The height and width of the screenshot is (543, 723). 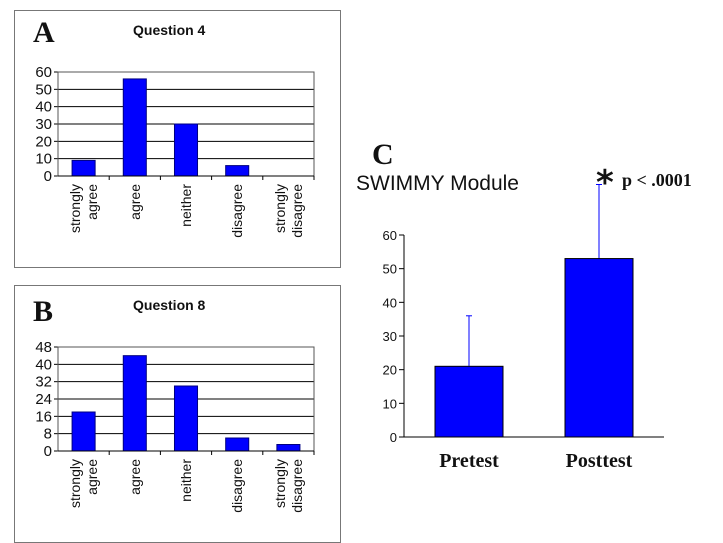 What do you see at coordinates (657, 180) in the screenshot?
I see `significance-label: p < .0001` at bounding box center [657, 180].